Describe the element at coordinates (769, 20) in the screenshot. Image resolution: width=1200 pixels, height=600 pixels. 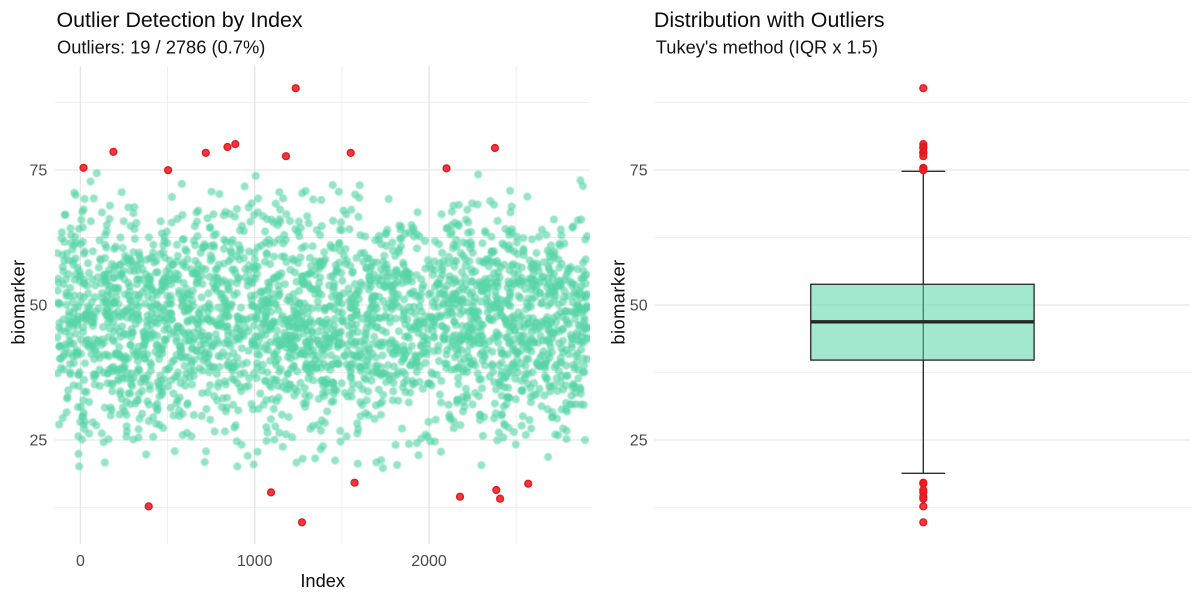
I see `svg-text: Distribution with Outliers` at that location.